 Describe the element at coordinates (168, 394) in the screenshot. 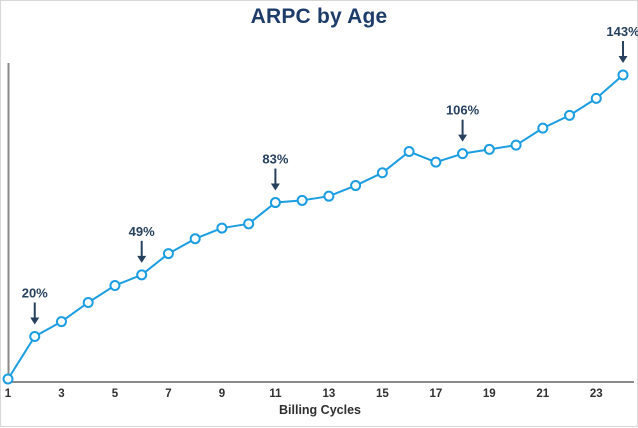

I see `x-tick-label: 7` at that location.